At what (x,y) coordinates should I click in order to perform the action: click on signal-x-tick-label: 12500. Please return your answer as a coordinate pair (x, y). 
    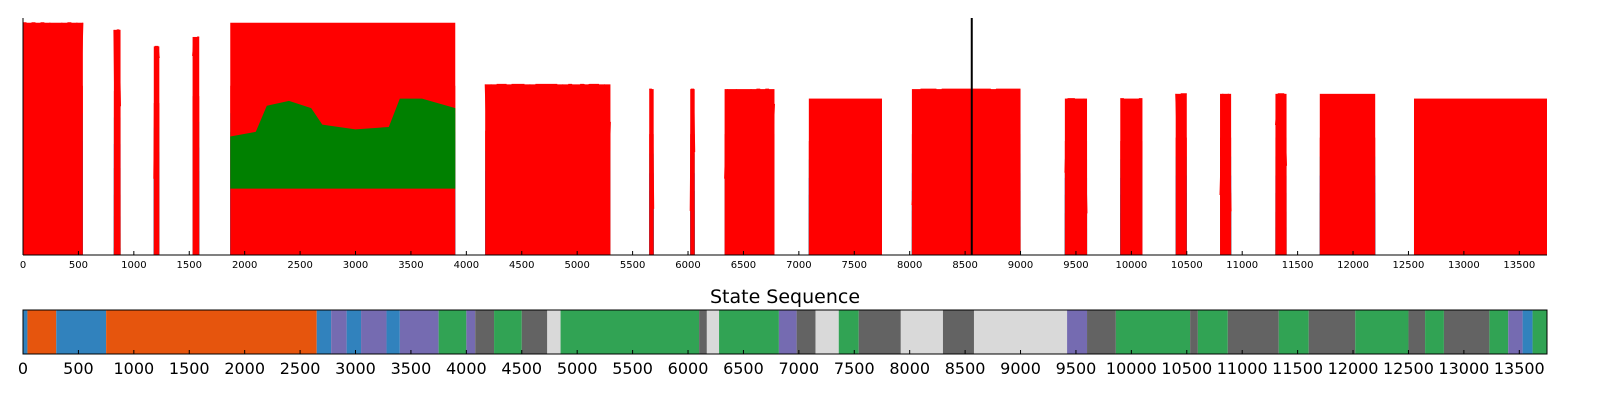
    Looking at the image, I should click on (1409, 265).